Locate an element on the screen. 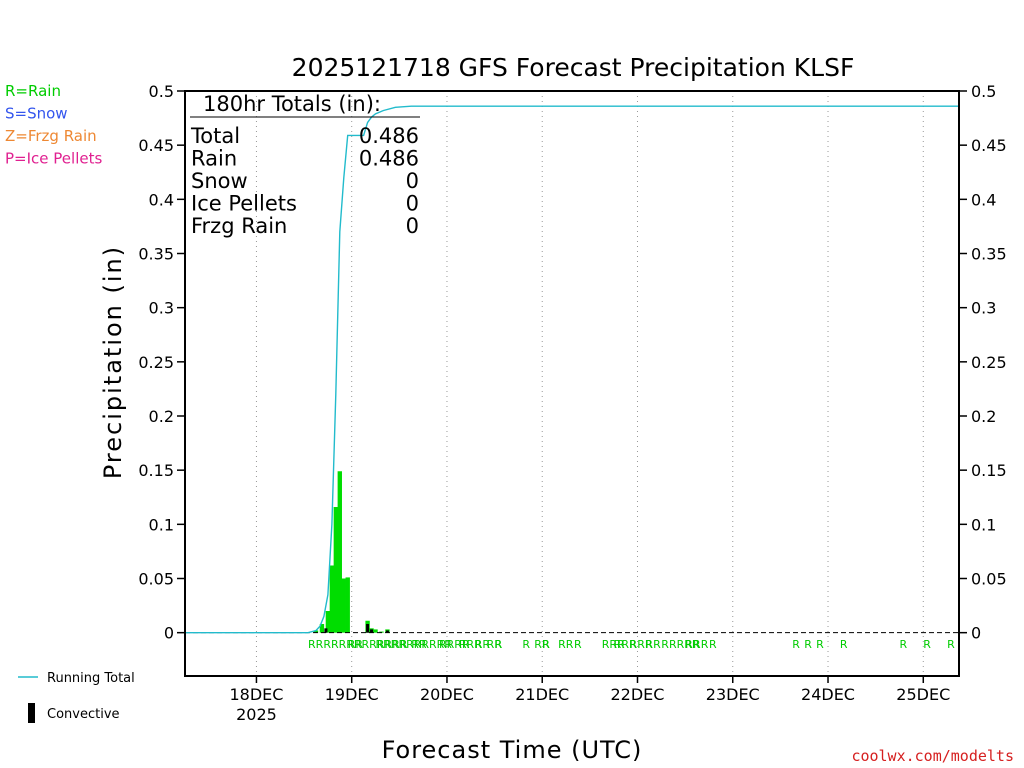 The width and height of the screenshot is (1024, 768). ptype-marker-23: R is located at coordinates (808, 644).